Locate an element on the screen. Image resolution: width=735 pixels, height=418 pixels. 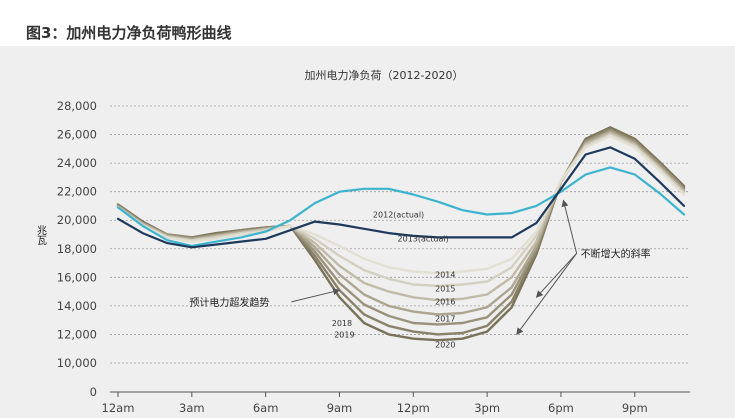
x-tick-label: 3am is located at coordinates (192, 408).